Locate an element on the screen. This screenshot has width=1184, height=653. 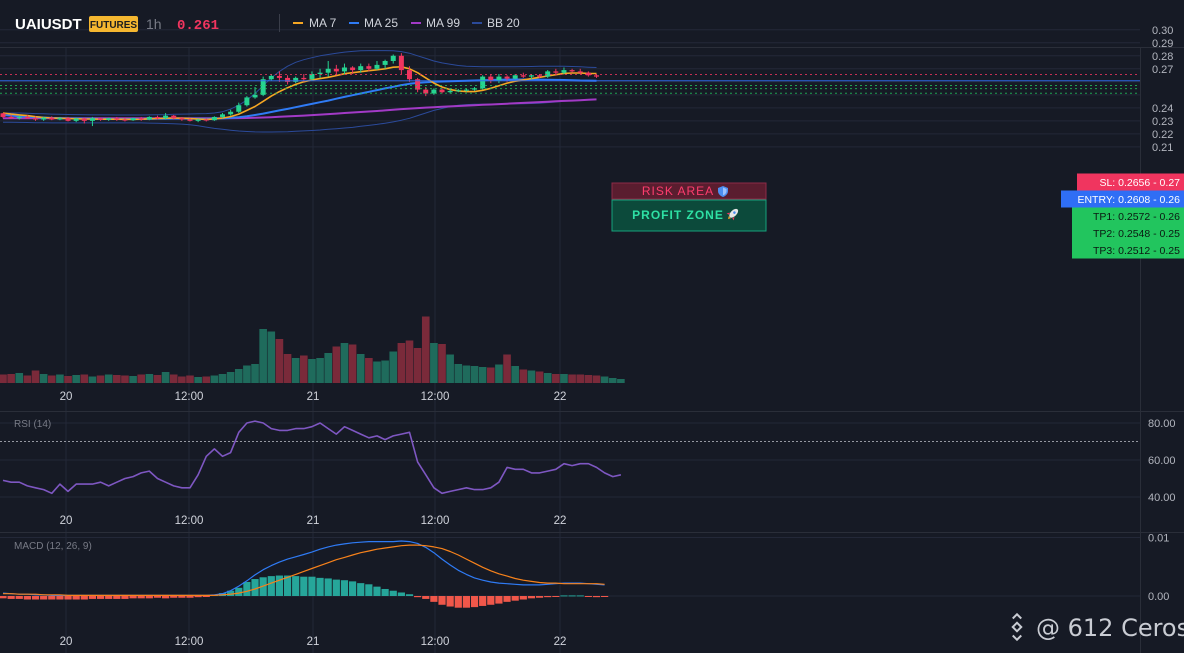
price-tick-label: 0.30 is located at coordinates (1162, 31).